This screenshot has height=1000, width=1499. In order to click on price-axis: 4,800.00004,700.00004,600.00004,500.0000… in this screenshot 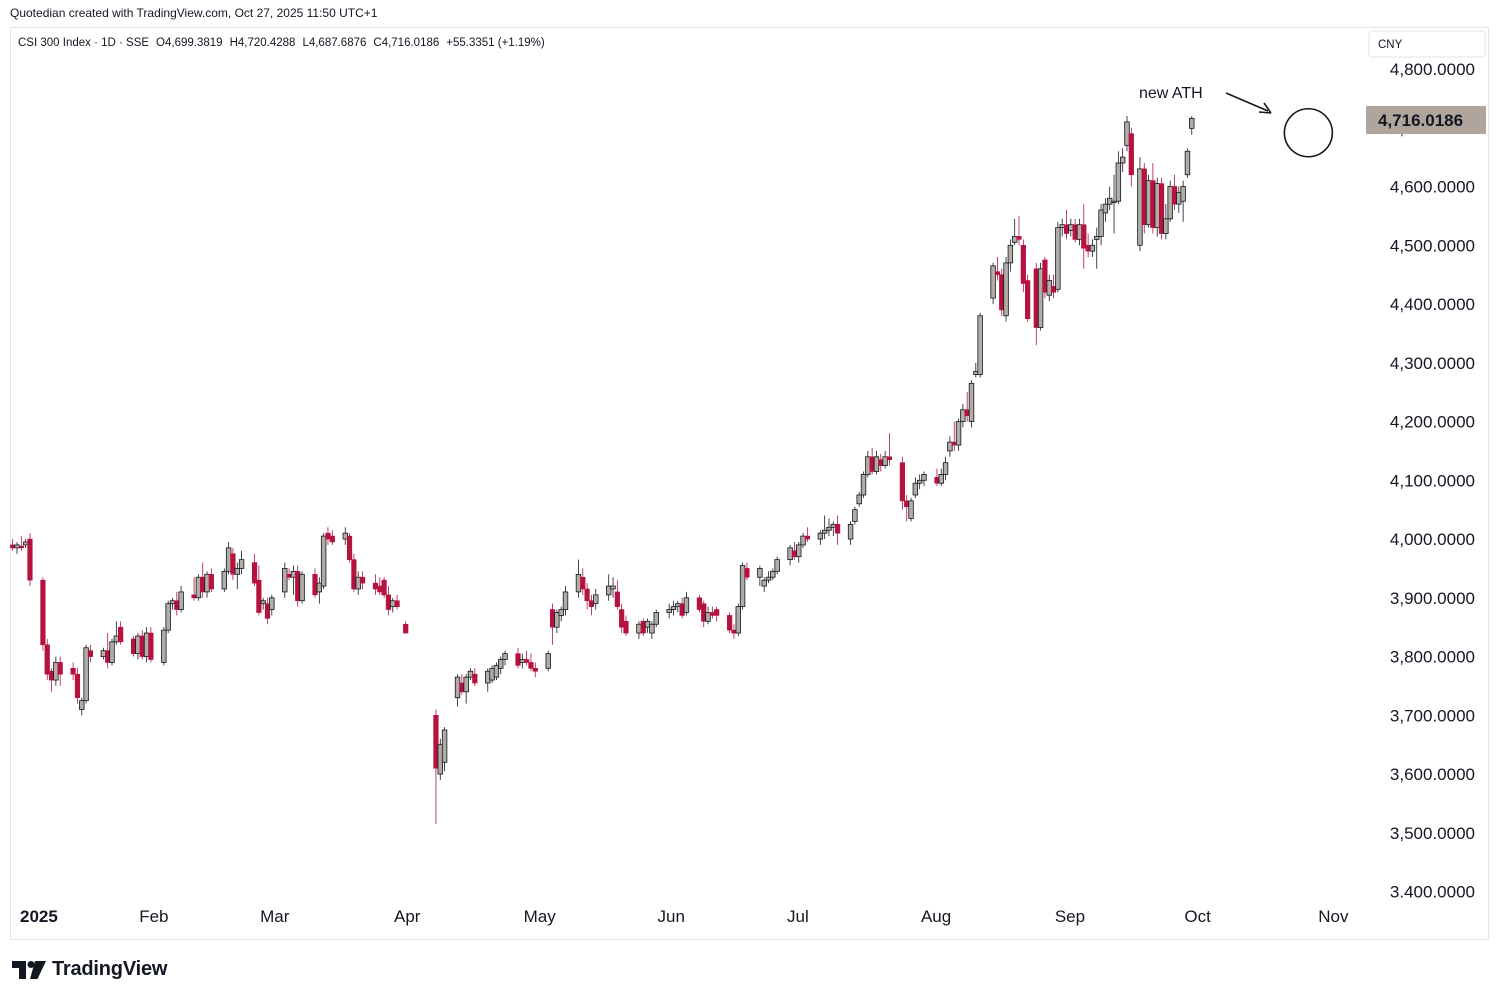, I will do `click(1432, 481)`.